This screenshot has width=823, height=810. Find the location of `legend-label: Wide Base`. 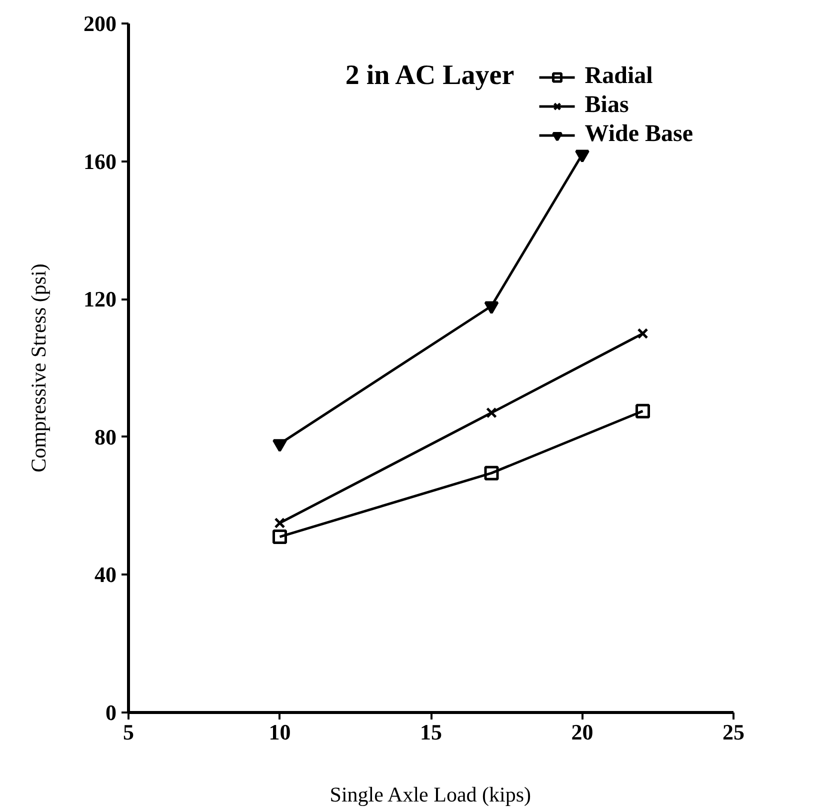

legend-label: Wide Base is located at coordinates (638, 134).